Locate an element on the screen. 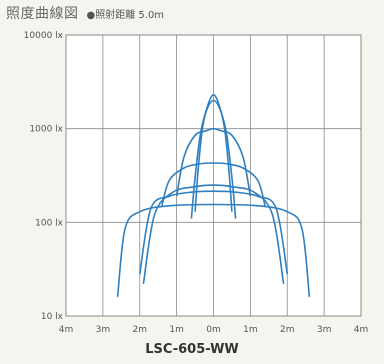 The width and height of the screenshot is (384, 364). x-tick-label: 0m is located at coordinates (213, 330).